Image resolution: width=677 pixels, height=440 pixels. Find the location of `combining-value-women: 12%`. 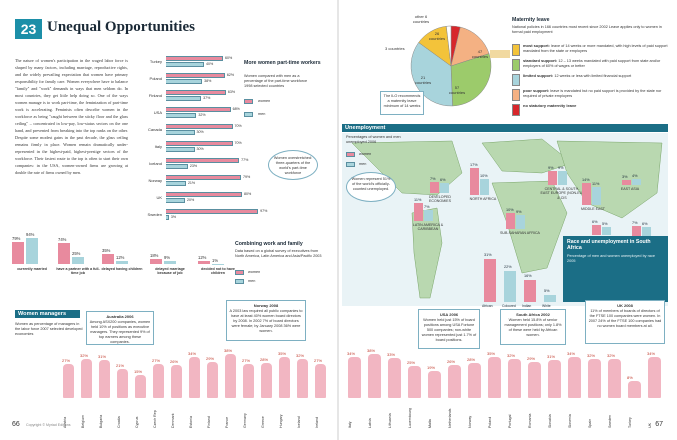

combining-value-women: 12% is located at coordinates (202, 257).